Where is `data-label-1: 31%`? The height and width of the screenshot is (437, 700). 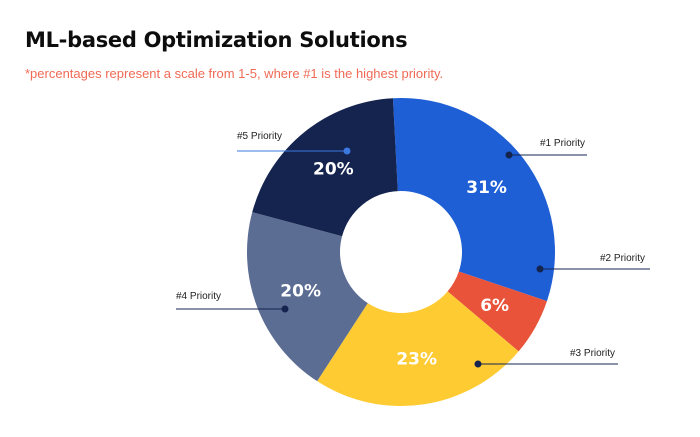
data-label-1: 31% is located at coordinates (486, 188).